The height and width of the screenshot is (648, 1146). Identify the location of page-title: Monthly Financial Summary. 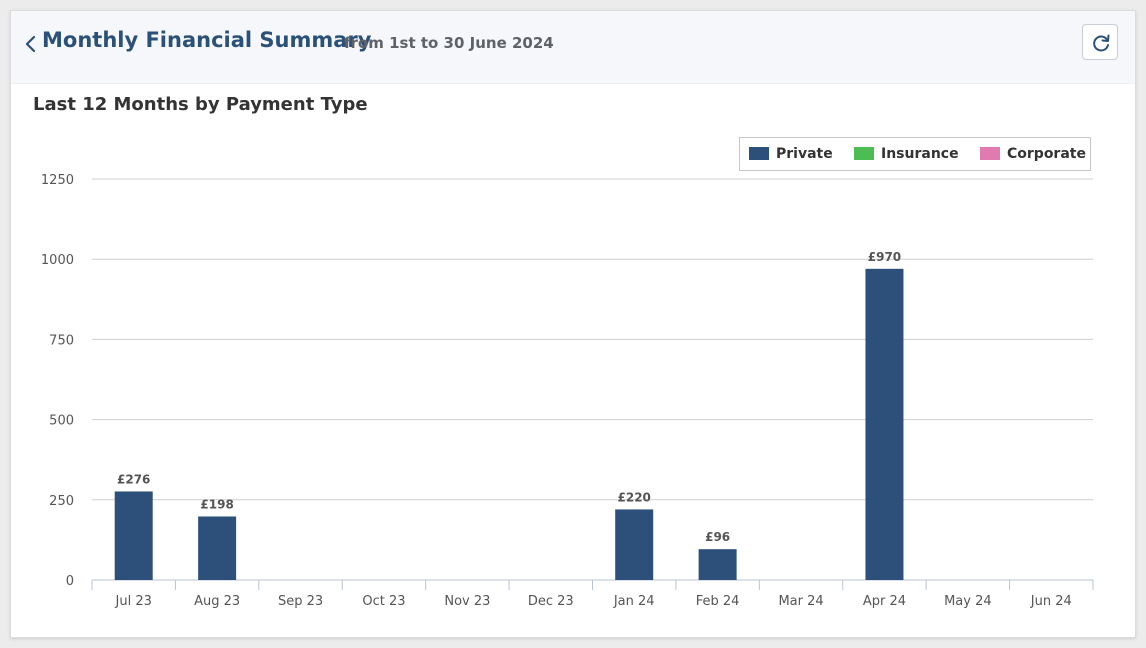
(207, 40).